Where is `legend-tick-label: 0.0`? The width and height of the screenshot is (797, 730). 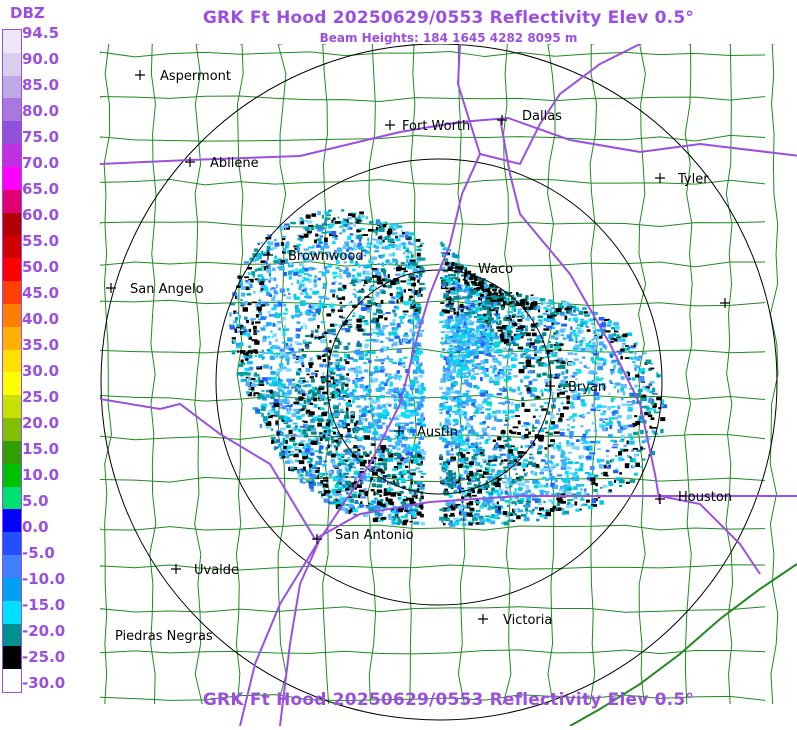
legend-tick-label: 0.0 is located at coordinates (35, 527).